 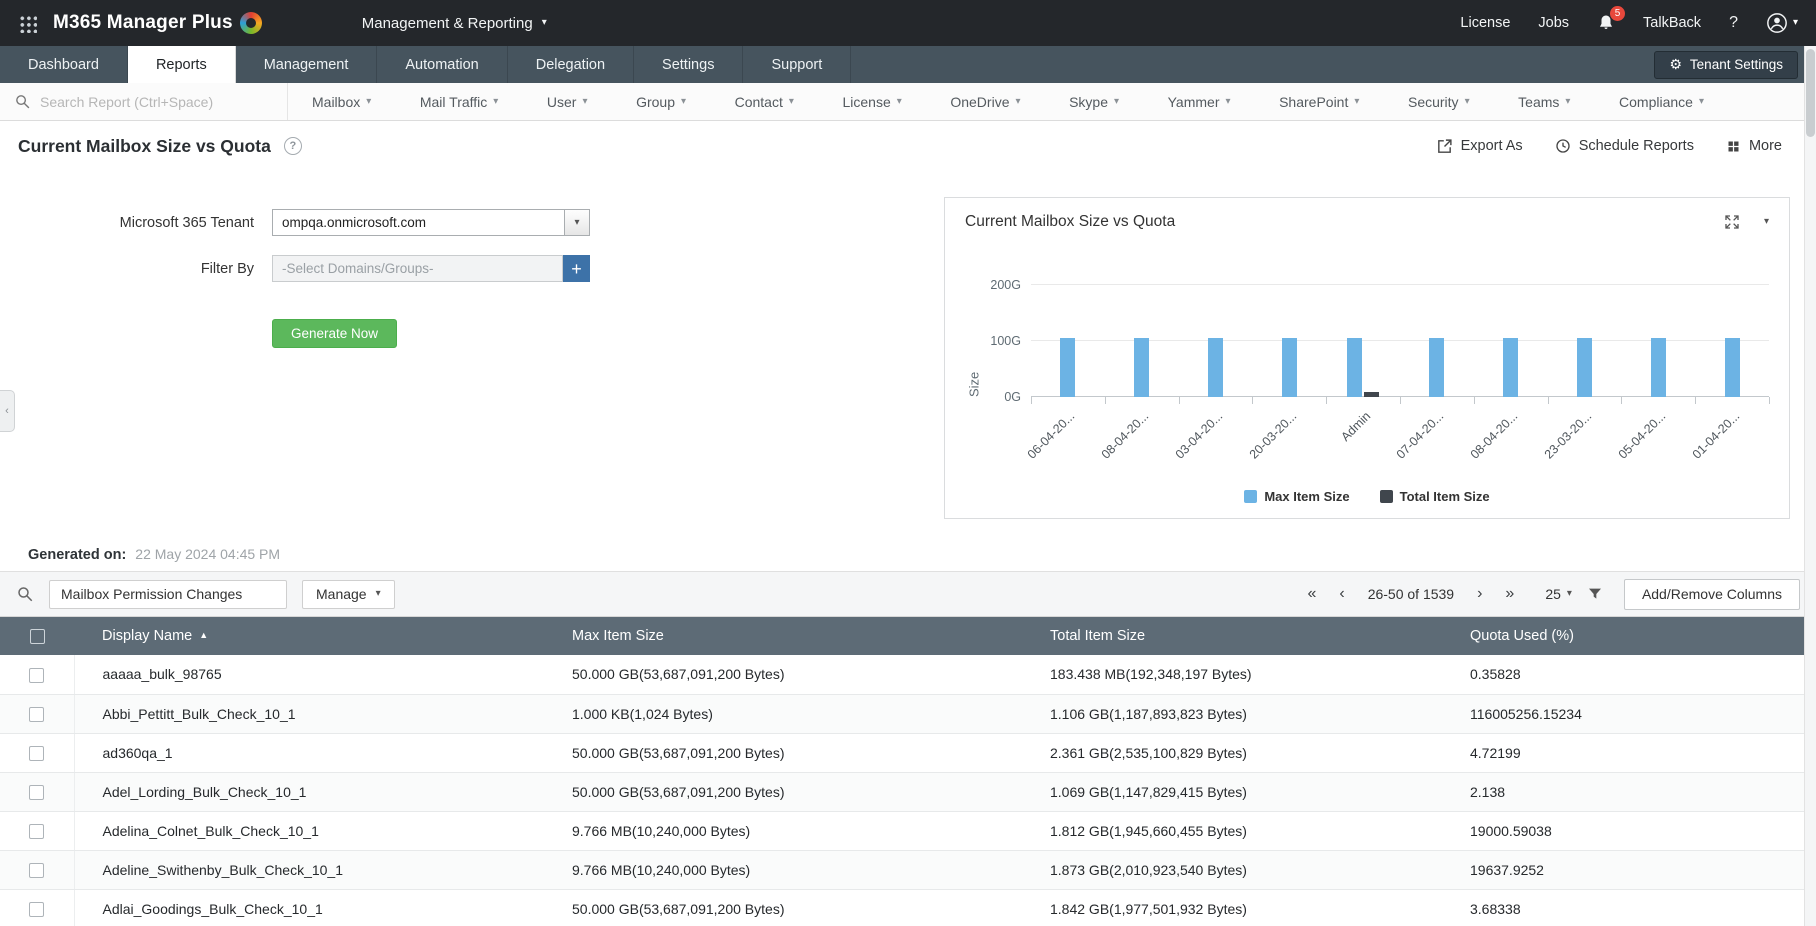 I want to click on category-contact: Contact ▾, so click(x=764, y=102).